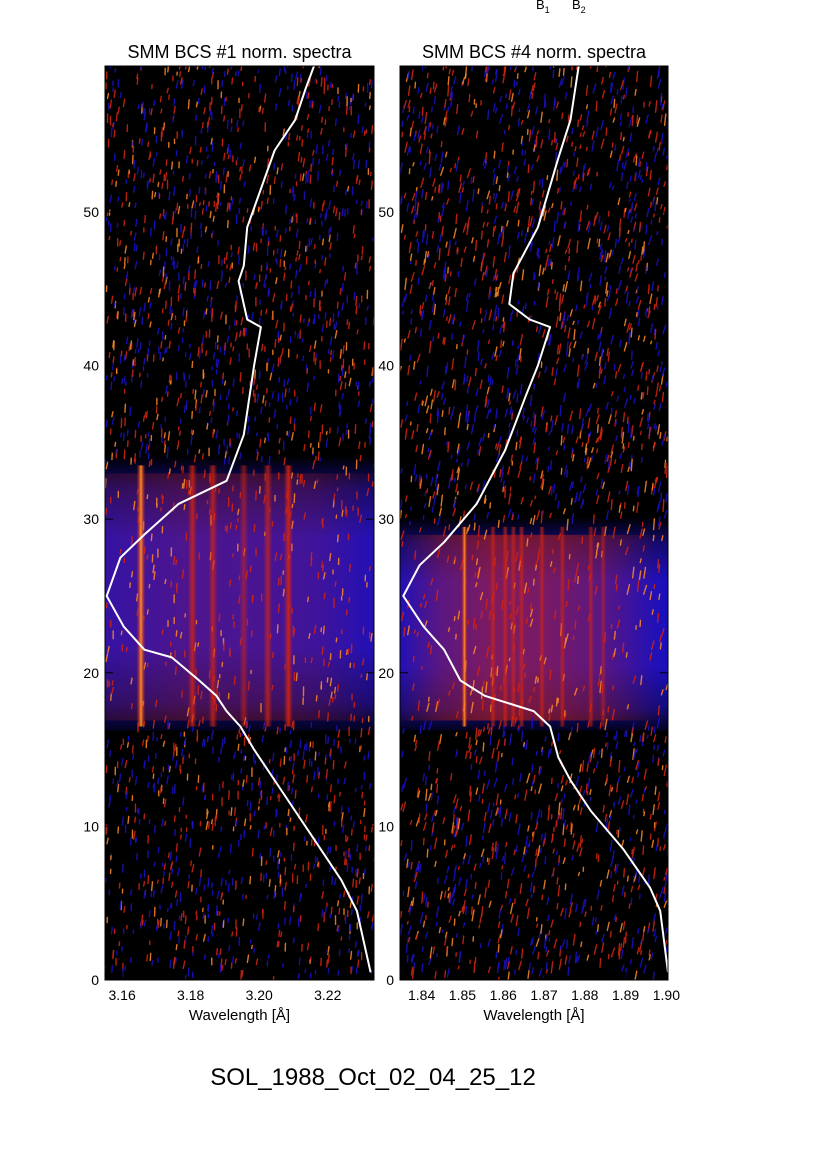 This screenshot has width=826, height=1174. What do you see at coordinates (666, 995) in the screenshot?
I see `x-tick-label: 1.90` at bounding box center [666, 995].